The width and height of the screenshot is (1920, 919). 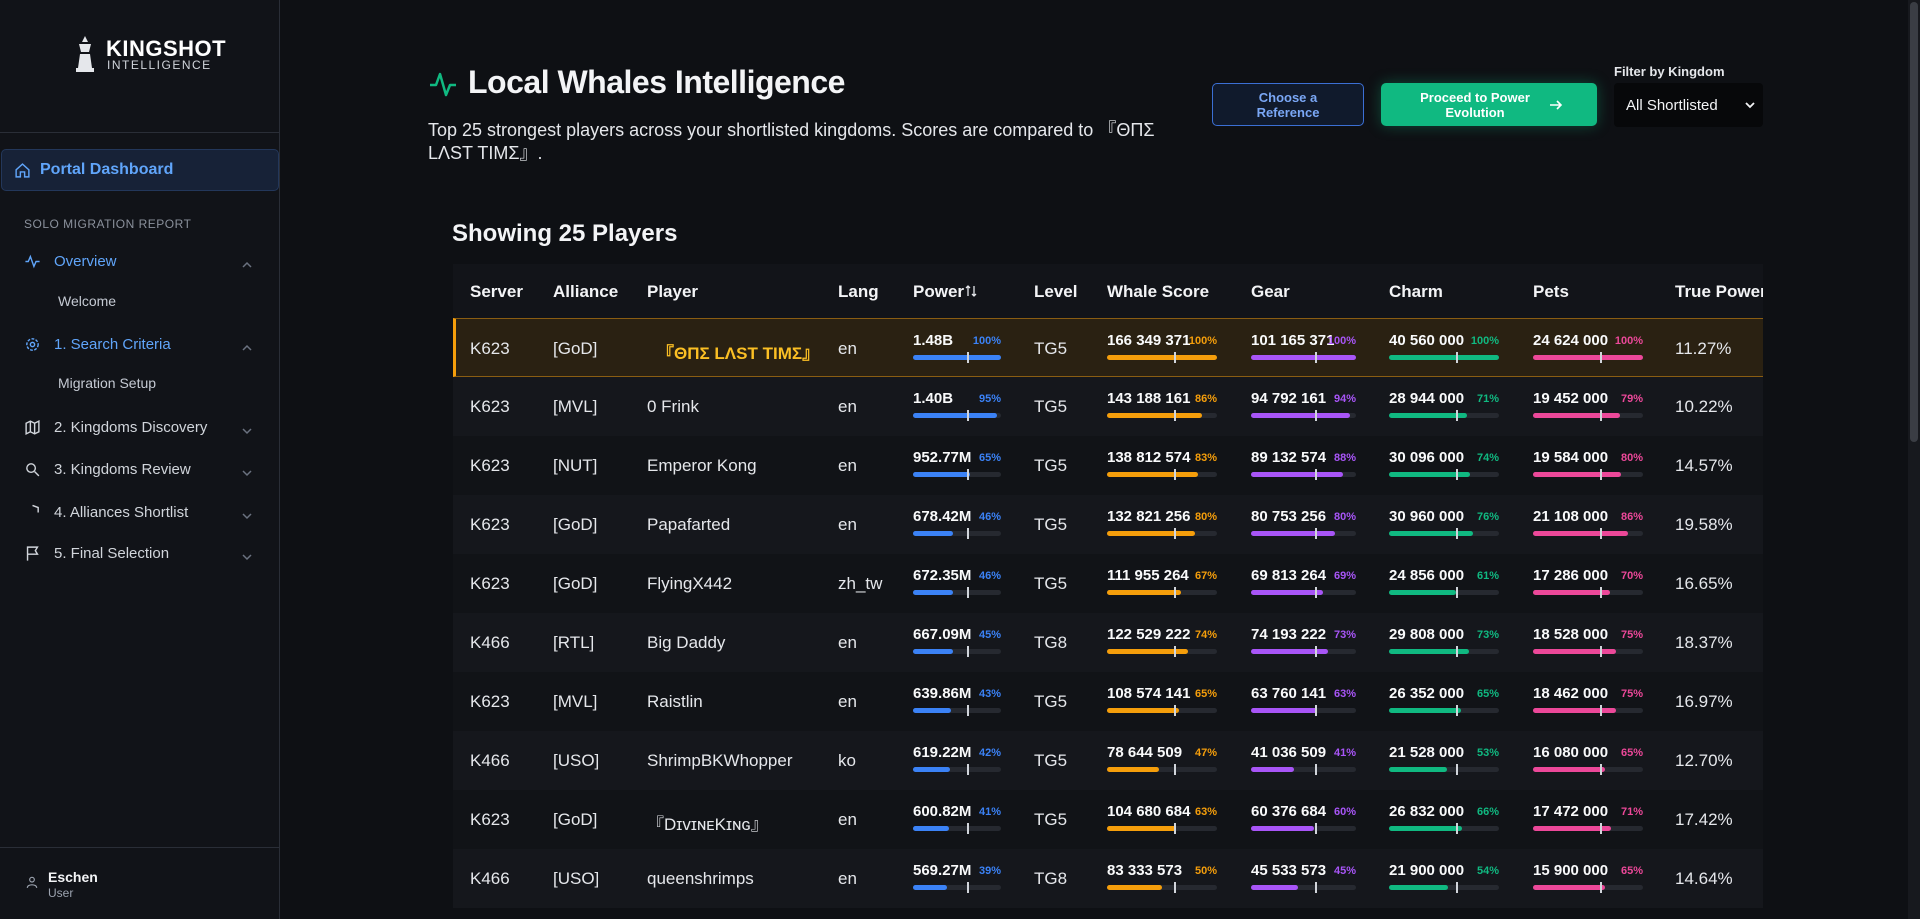 What do you see at coordinates (1688, 105) in the screenshot?
I see `filter-select: All Shortlisted` at bounding box center [1688, 105].